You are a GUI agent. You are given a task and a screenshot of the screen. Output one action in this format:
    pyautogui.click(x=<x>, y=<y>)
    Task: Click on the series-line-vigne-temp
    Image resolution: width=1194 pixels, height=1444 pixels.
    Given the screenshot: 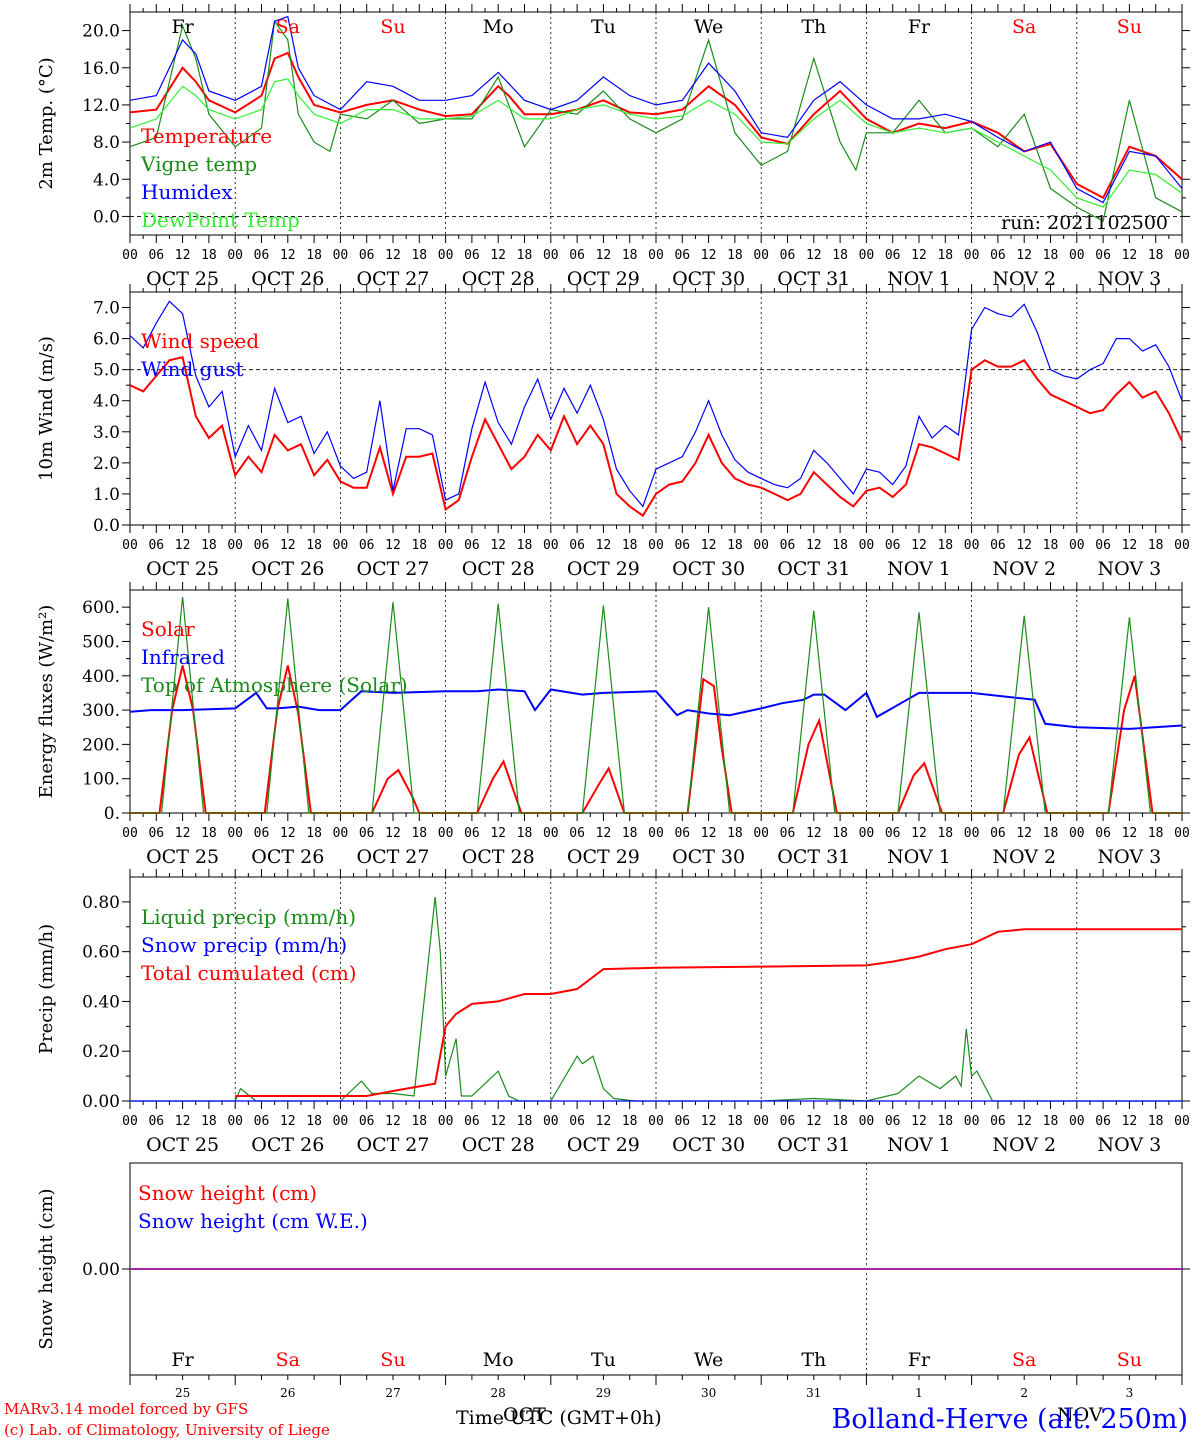 What is the action you would take?
    pyautogui.click(x=656, y=121)
    